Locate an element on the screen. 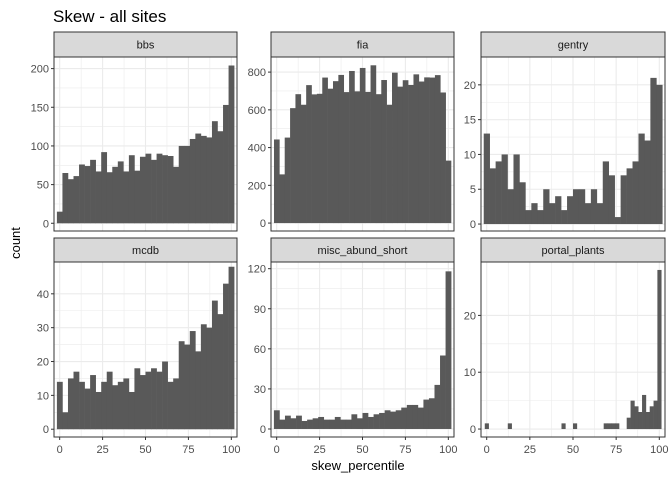 The width and height of the screenshot is (672, 480). y-tick-label: 120 is located at coordinates (257, 270).